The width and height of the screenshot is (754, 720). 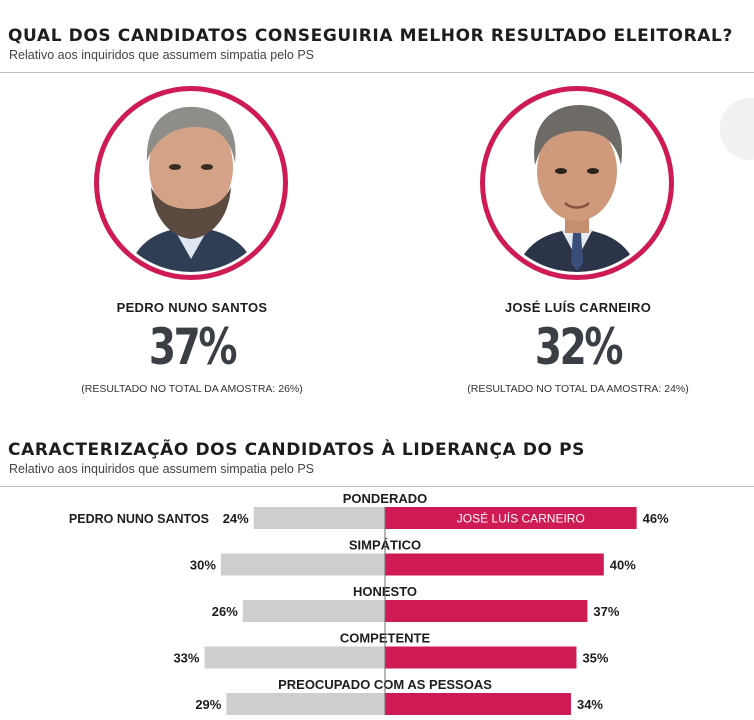 I want to click on candidate-percent-1: 37%, so click(x=193, y=347).